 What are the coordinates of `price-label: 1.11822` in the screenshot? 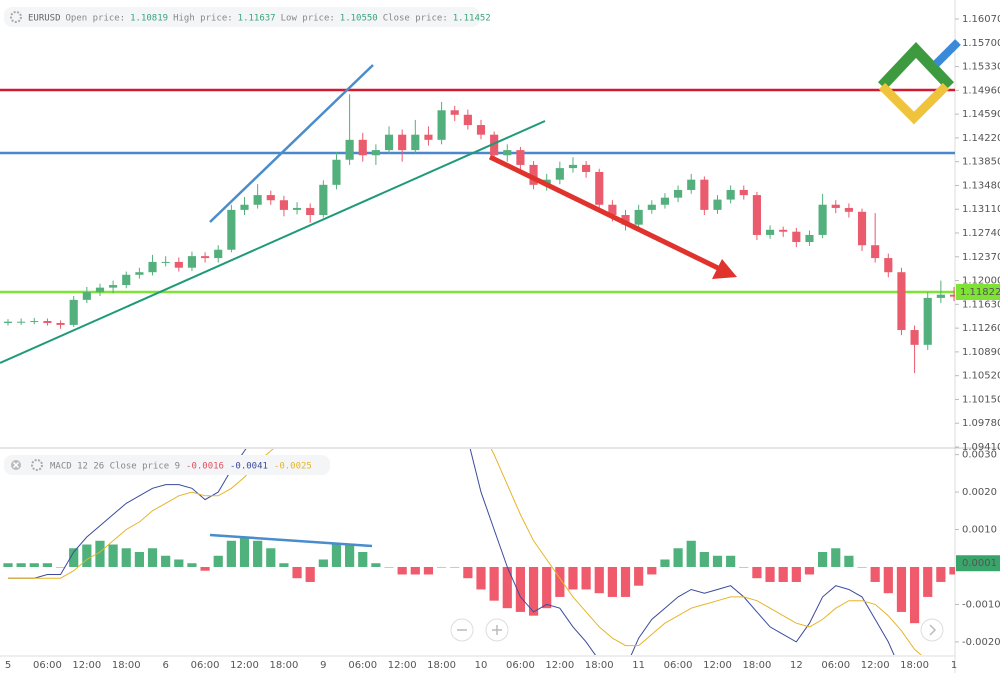 It's located at (980, 292).